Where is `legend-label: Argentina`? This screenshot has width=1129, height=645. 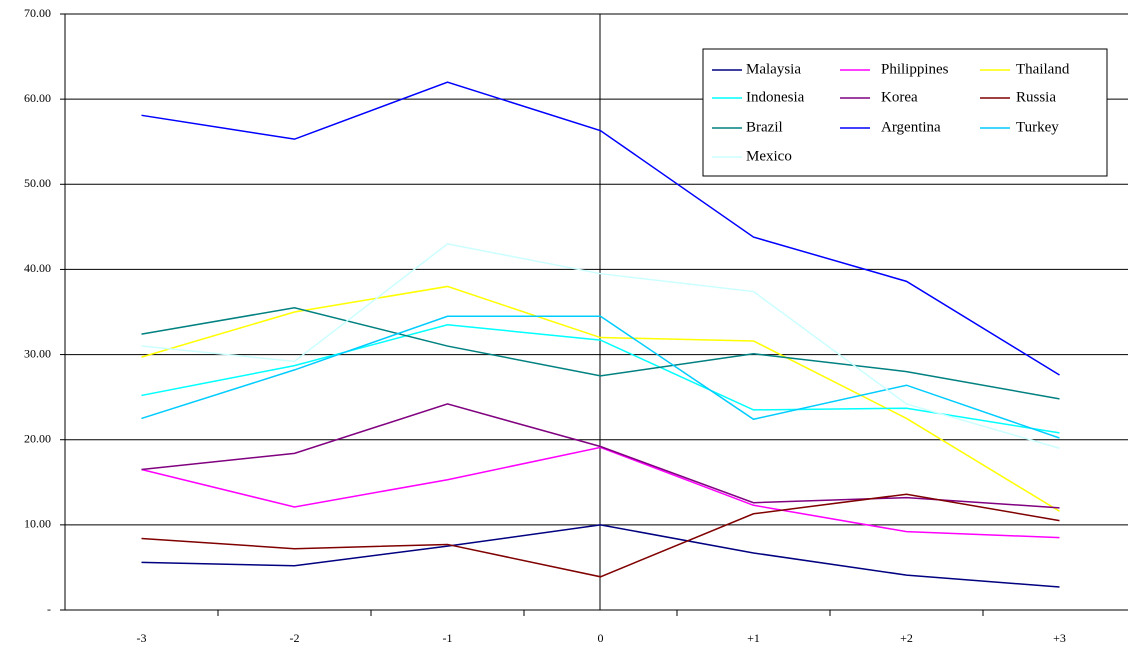
legend-label: Argentina is located at coordinates (911, 127).